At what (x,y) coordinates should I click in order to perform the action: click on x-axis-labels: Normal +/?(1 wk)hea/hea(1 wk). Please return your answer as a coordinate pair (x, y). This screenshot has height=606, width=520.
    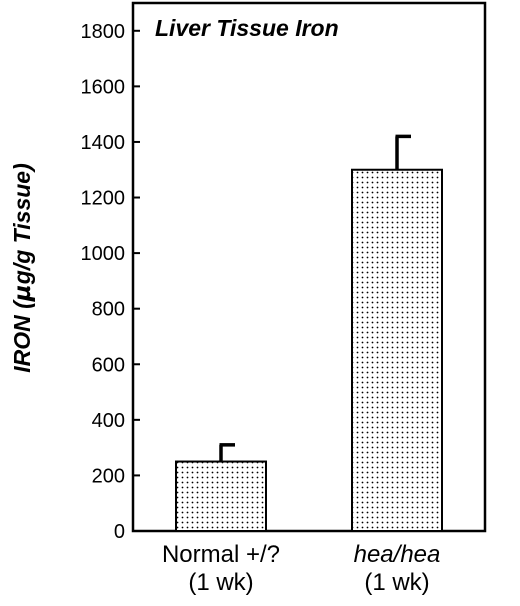
    Looking at the image, I should click on (301, 568).